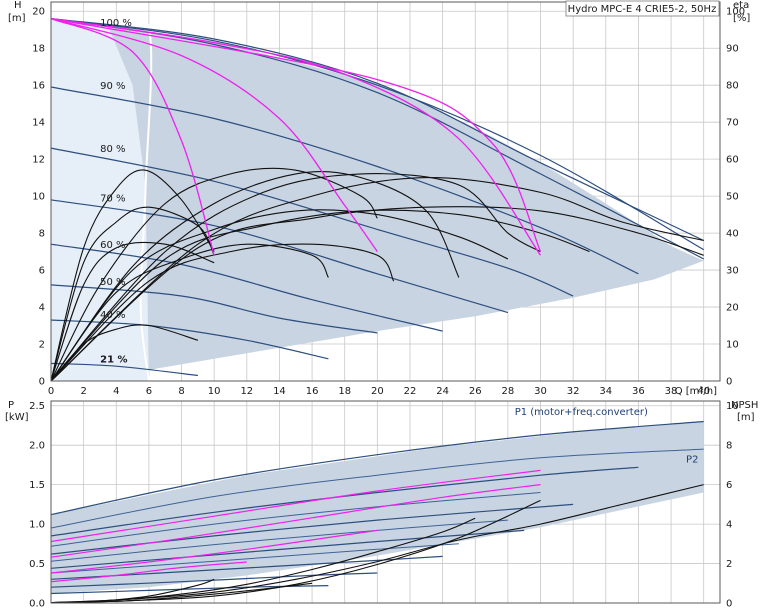 This screenshot has height=611, width=774. I want to click on y2-tick-label: 30, so click(732, 271).